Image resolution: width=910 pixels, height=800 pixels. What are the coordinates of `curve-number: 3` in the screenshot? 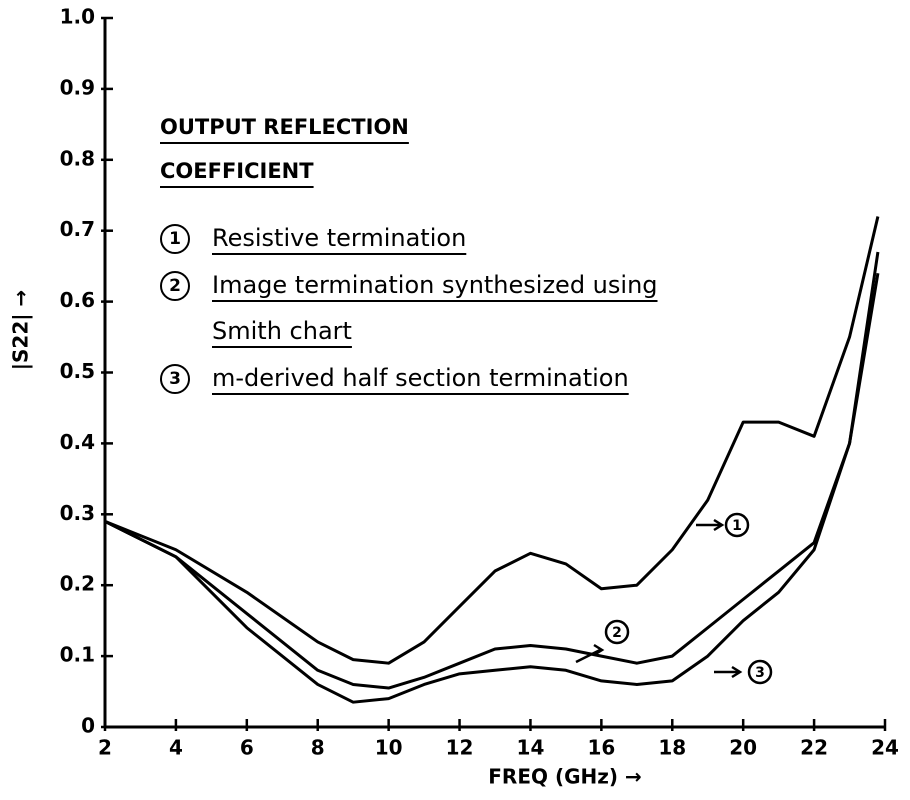 It's located at (760, 673).